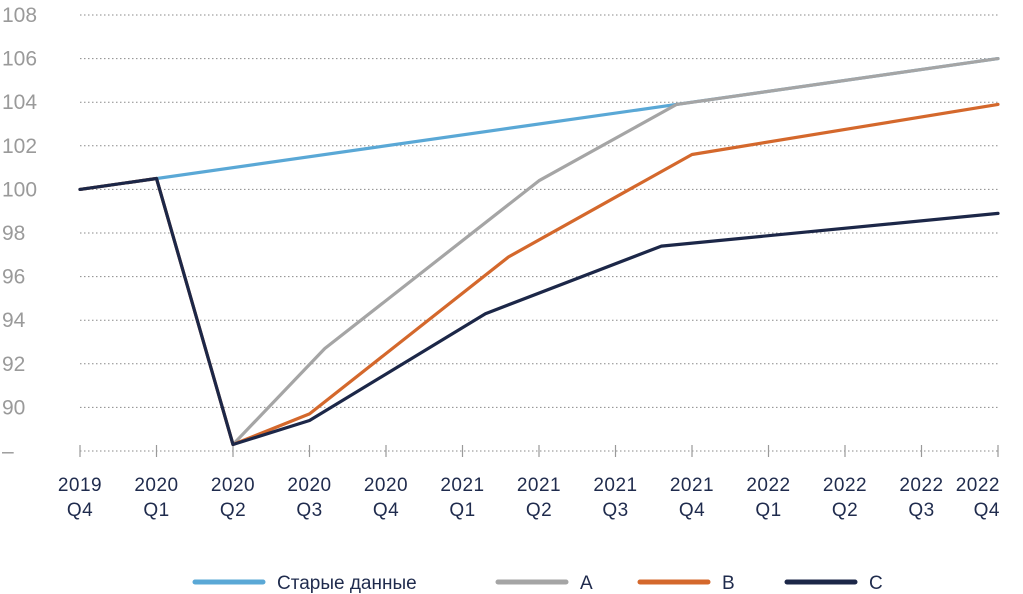 The height and width of the screenshot is (594, 1023). Describe the element at coordinates (19, 189) in the screenshot. I see `y-tick-label: 100` at that location.